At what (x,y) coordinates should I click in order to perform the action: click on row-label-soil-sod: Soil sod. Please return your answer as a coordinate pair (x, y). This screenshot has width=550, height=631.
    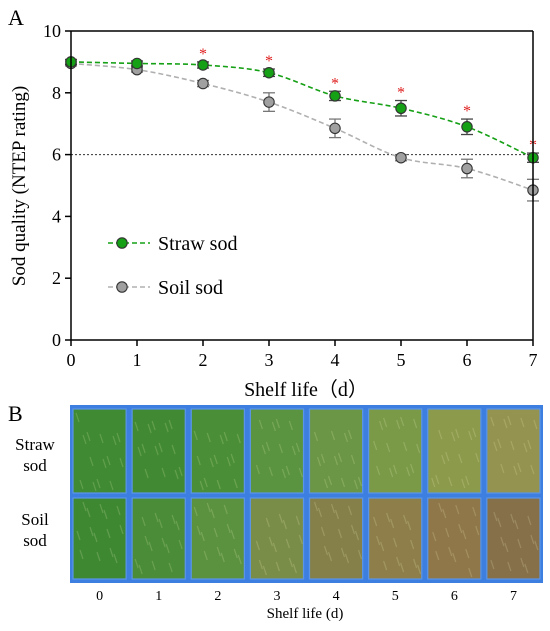
    Looking at the image, I should click on (35, 530).